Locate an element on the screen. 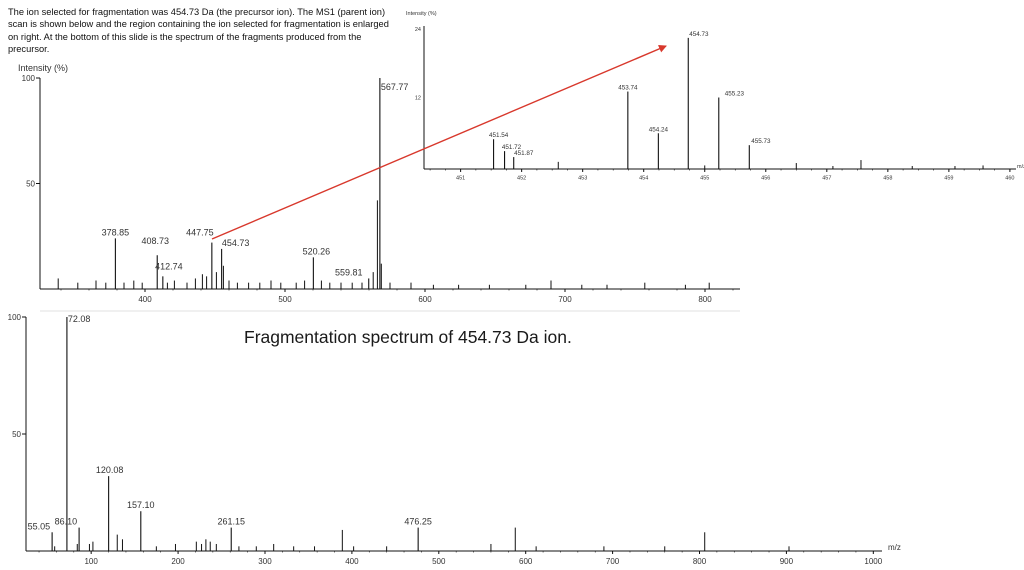 The image size is (1024, 570). peak-label: 451.54 is located at coordinates (499, 135).